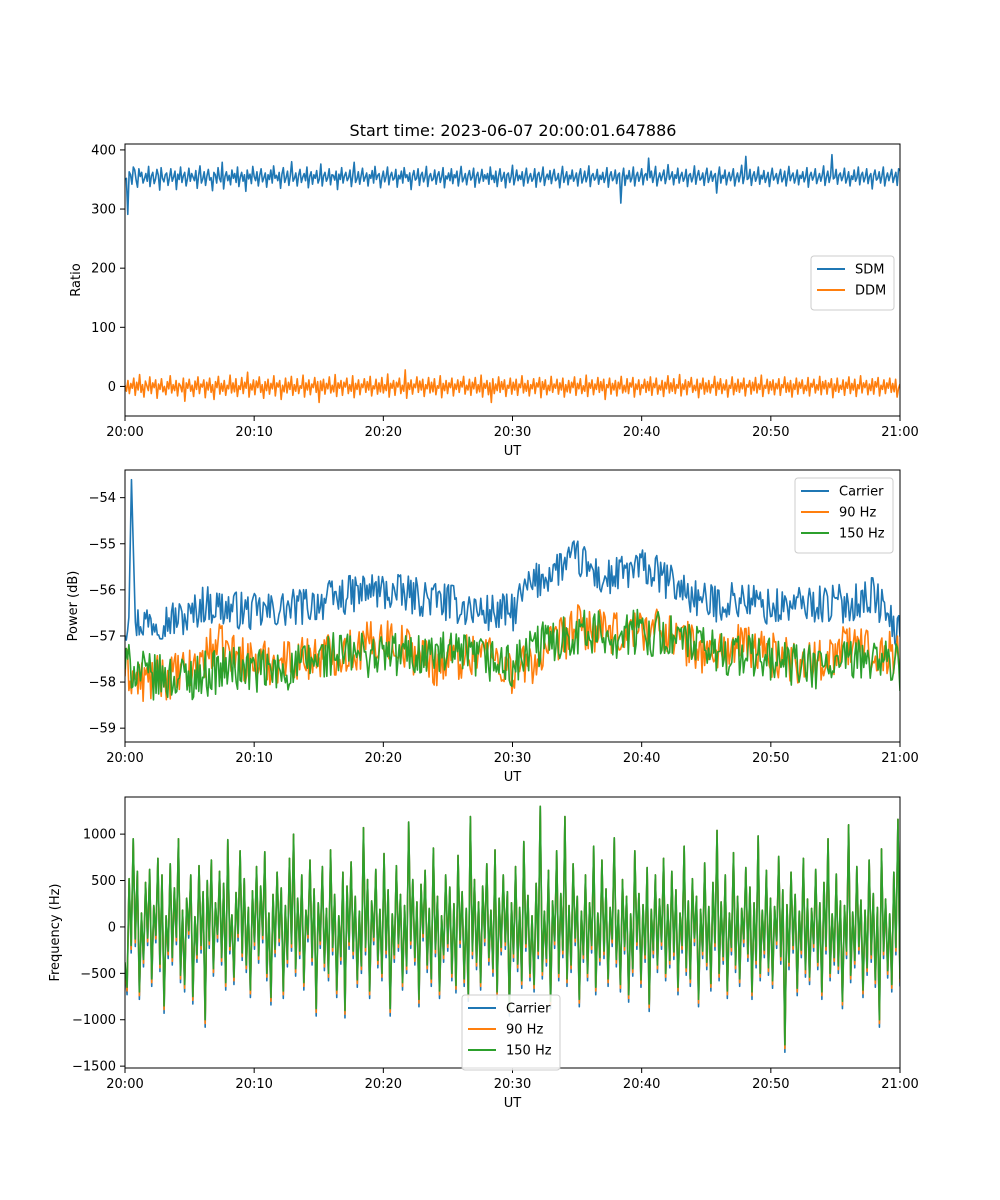 The image size is (1000, 1200). Describe the element at coordinates (73, 606) in the screenshot. I see `y-axis-label: Power (dB)` at that location.